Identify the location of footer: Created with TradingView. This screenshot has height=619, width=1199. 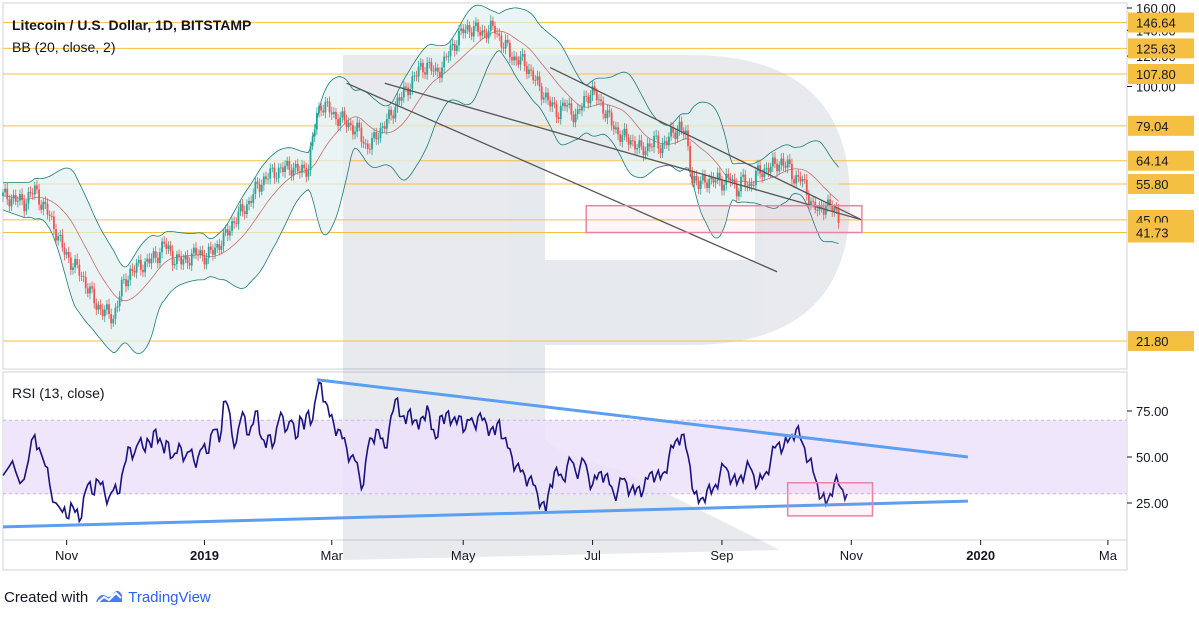
(107, 597).